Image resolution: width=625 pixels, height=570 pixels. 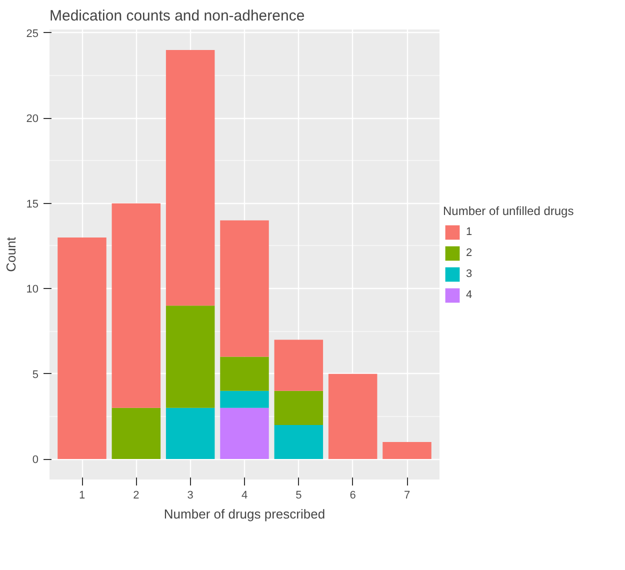 I want to click on x-axis-title: Number of drugs prescribed, so click(x=245, y=514).